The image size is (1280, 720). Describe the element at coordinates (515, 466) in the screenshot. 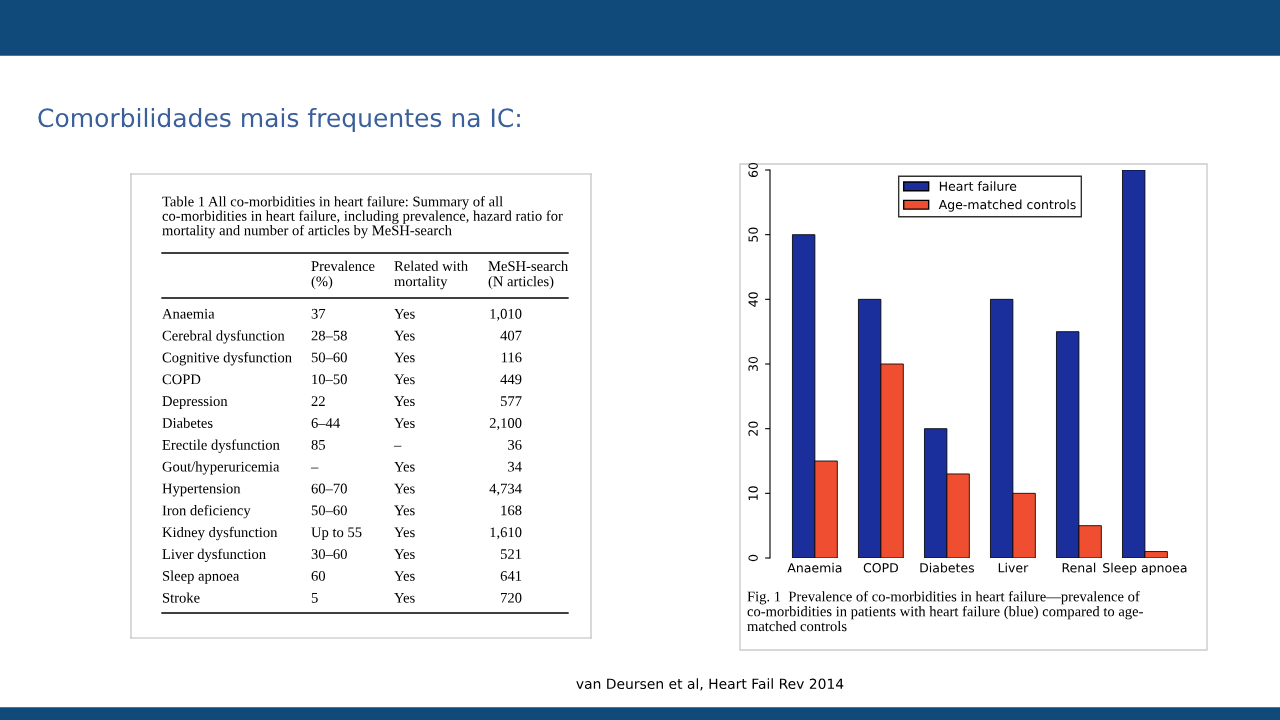

I see `text: 34` at that location.